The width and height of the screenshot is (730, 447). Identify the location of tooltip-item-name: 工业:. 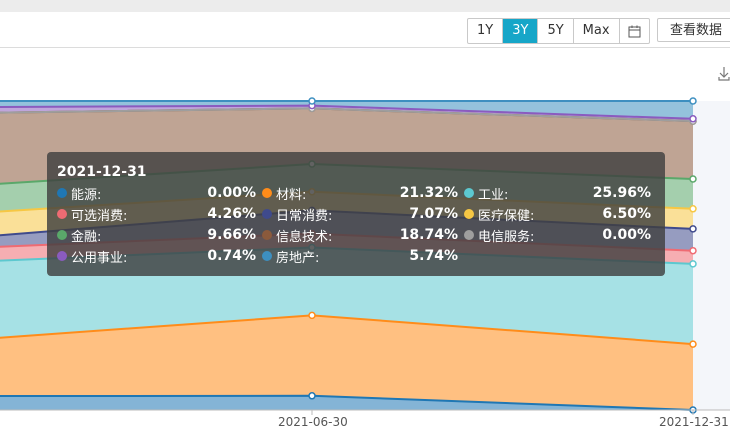
(493, 195).